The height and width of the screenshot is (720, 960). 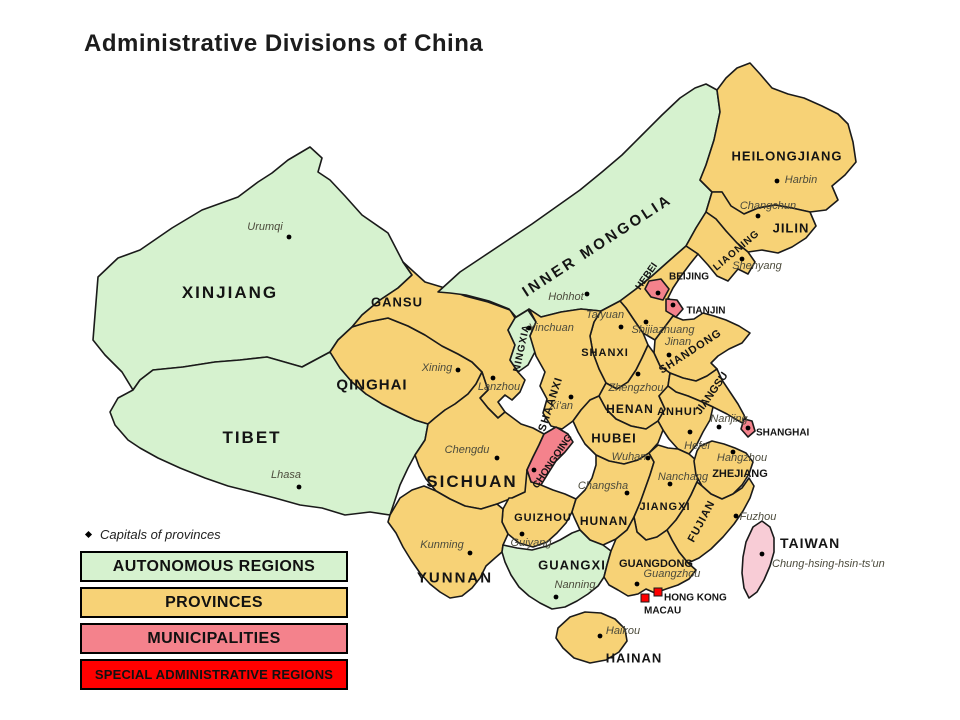 I want to click on capital-dot-icon, so click(x=88, y=534).